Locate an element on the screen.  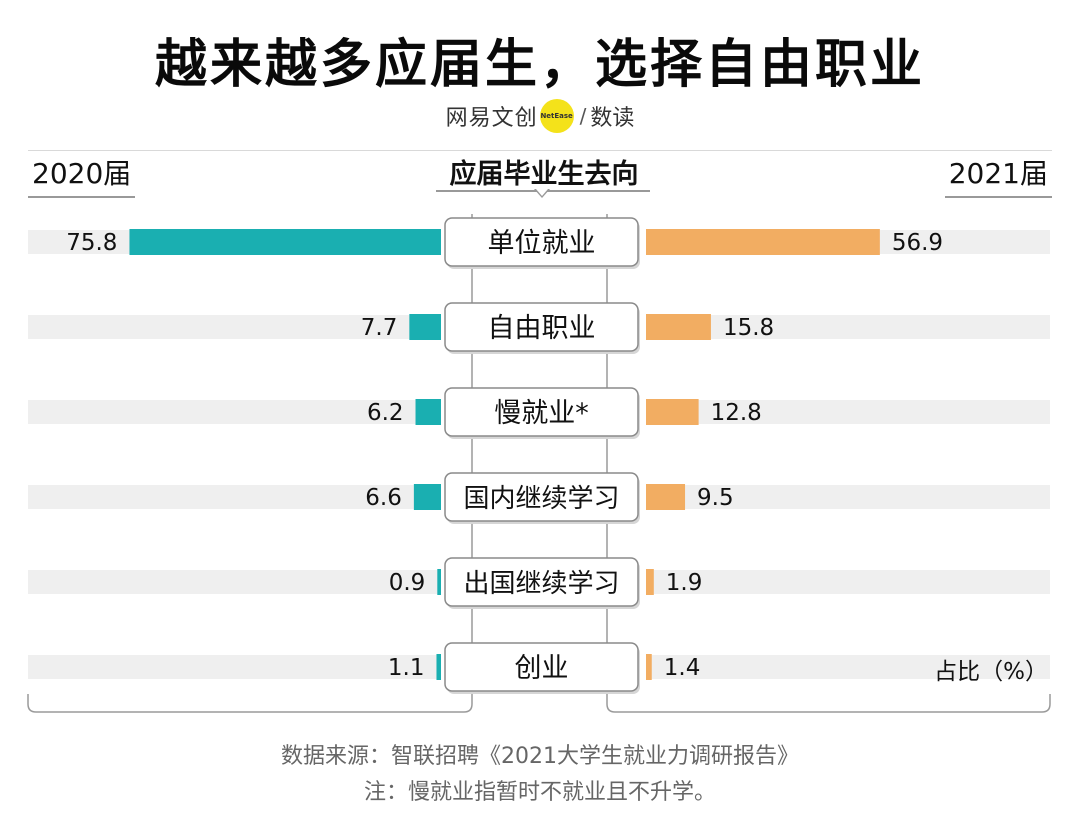
header-divider is located at coordinates (540, 150).